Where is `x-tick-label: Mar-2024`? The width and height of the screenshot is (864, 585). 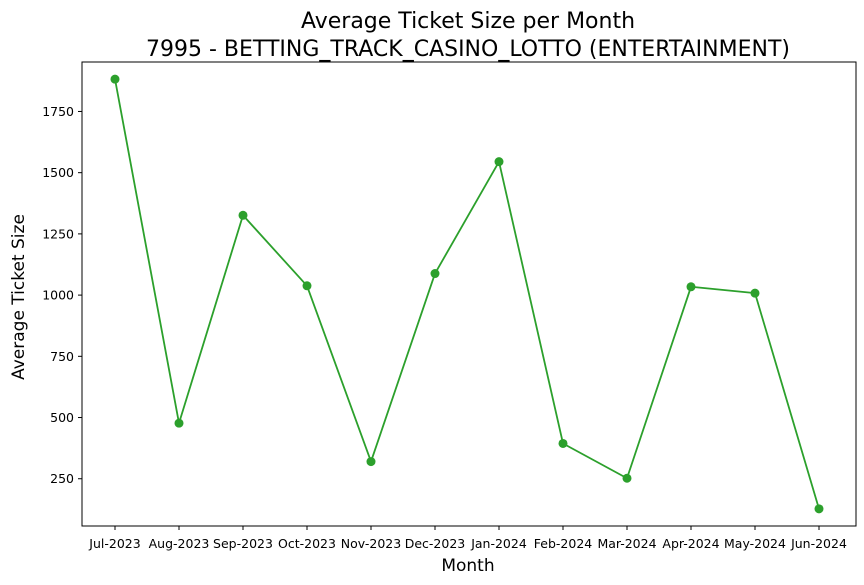 x-tick-label: Mar-2024 is located at coordinates (626, 543).